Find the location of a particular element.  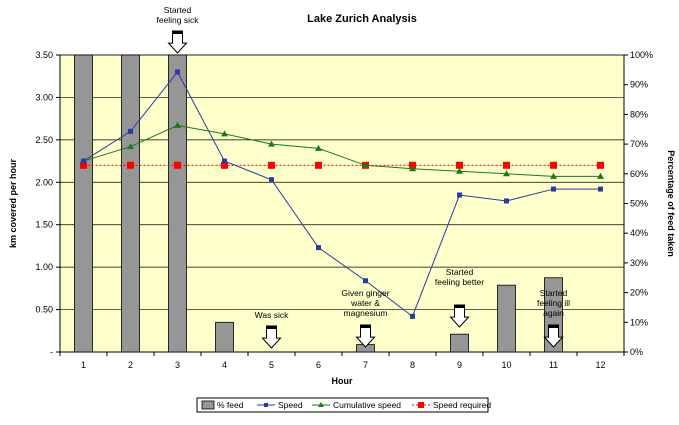

legend-label: Cumulative speed is located at coordinates (367, 405).